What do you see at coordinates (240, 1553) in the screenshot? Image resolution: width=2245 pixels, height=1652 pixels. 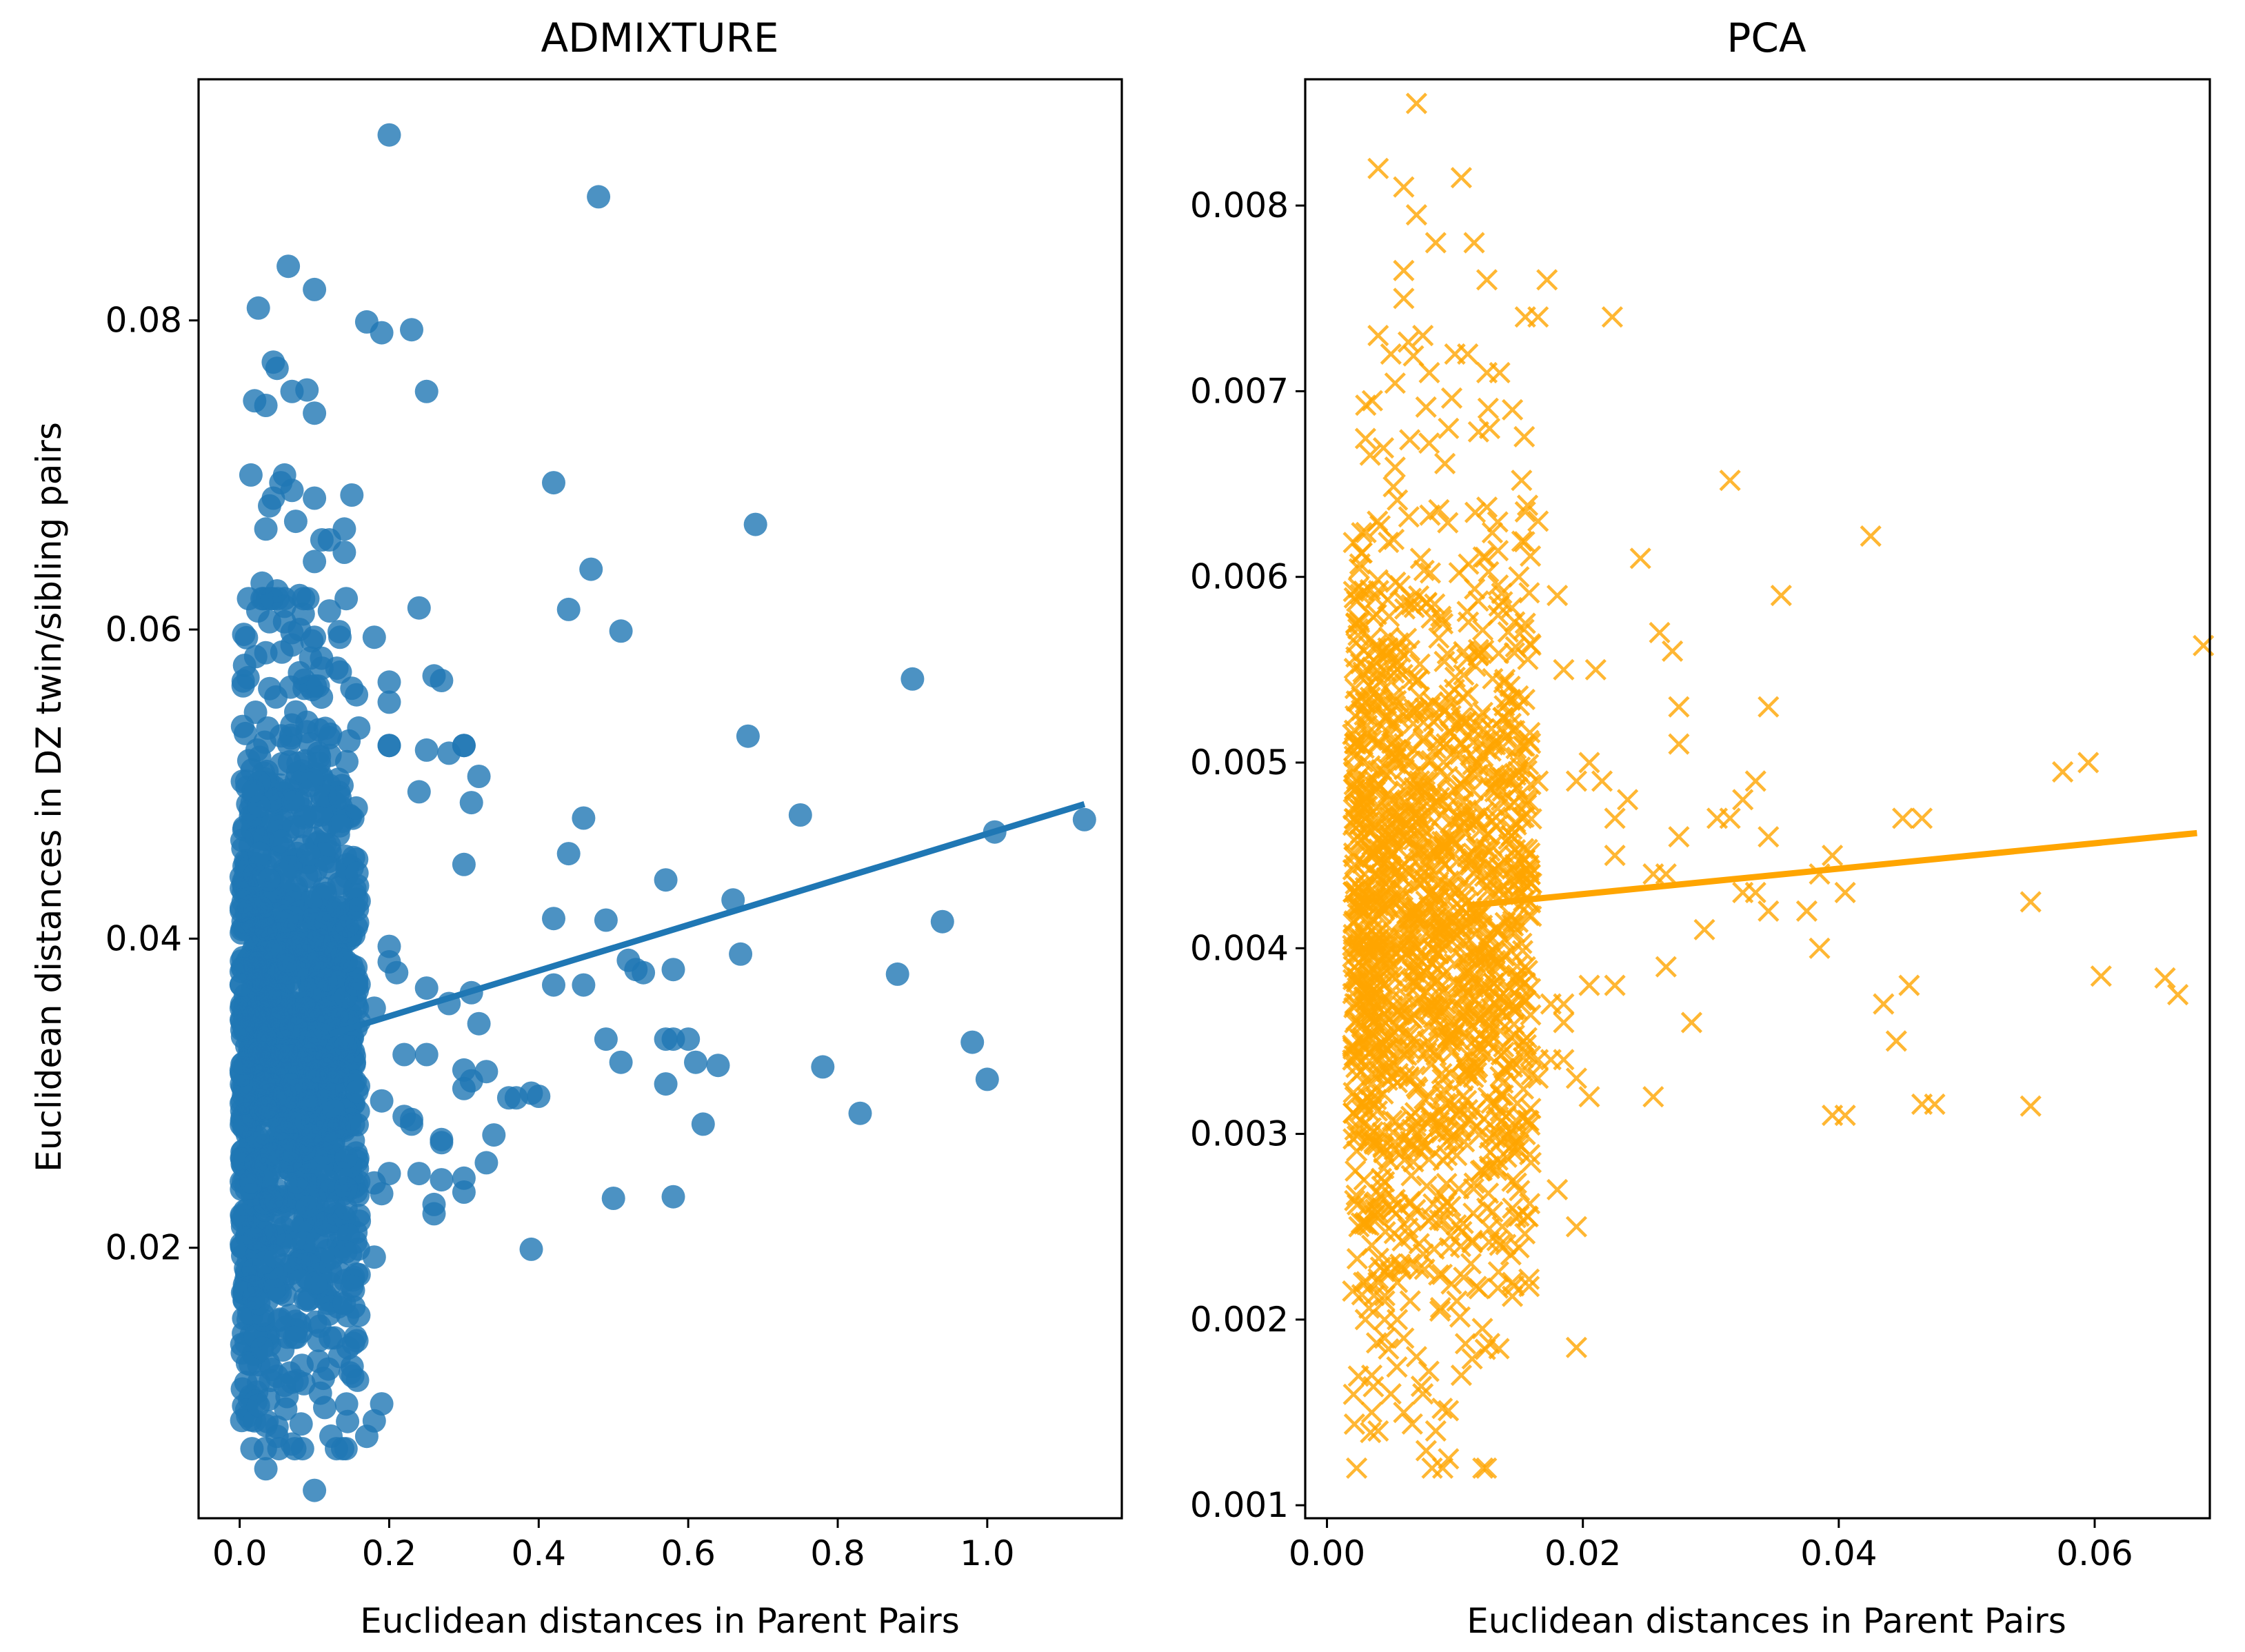 I see `x-tick-label: 0.0` at bounding box center [240, 1553].